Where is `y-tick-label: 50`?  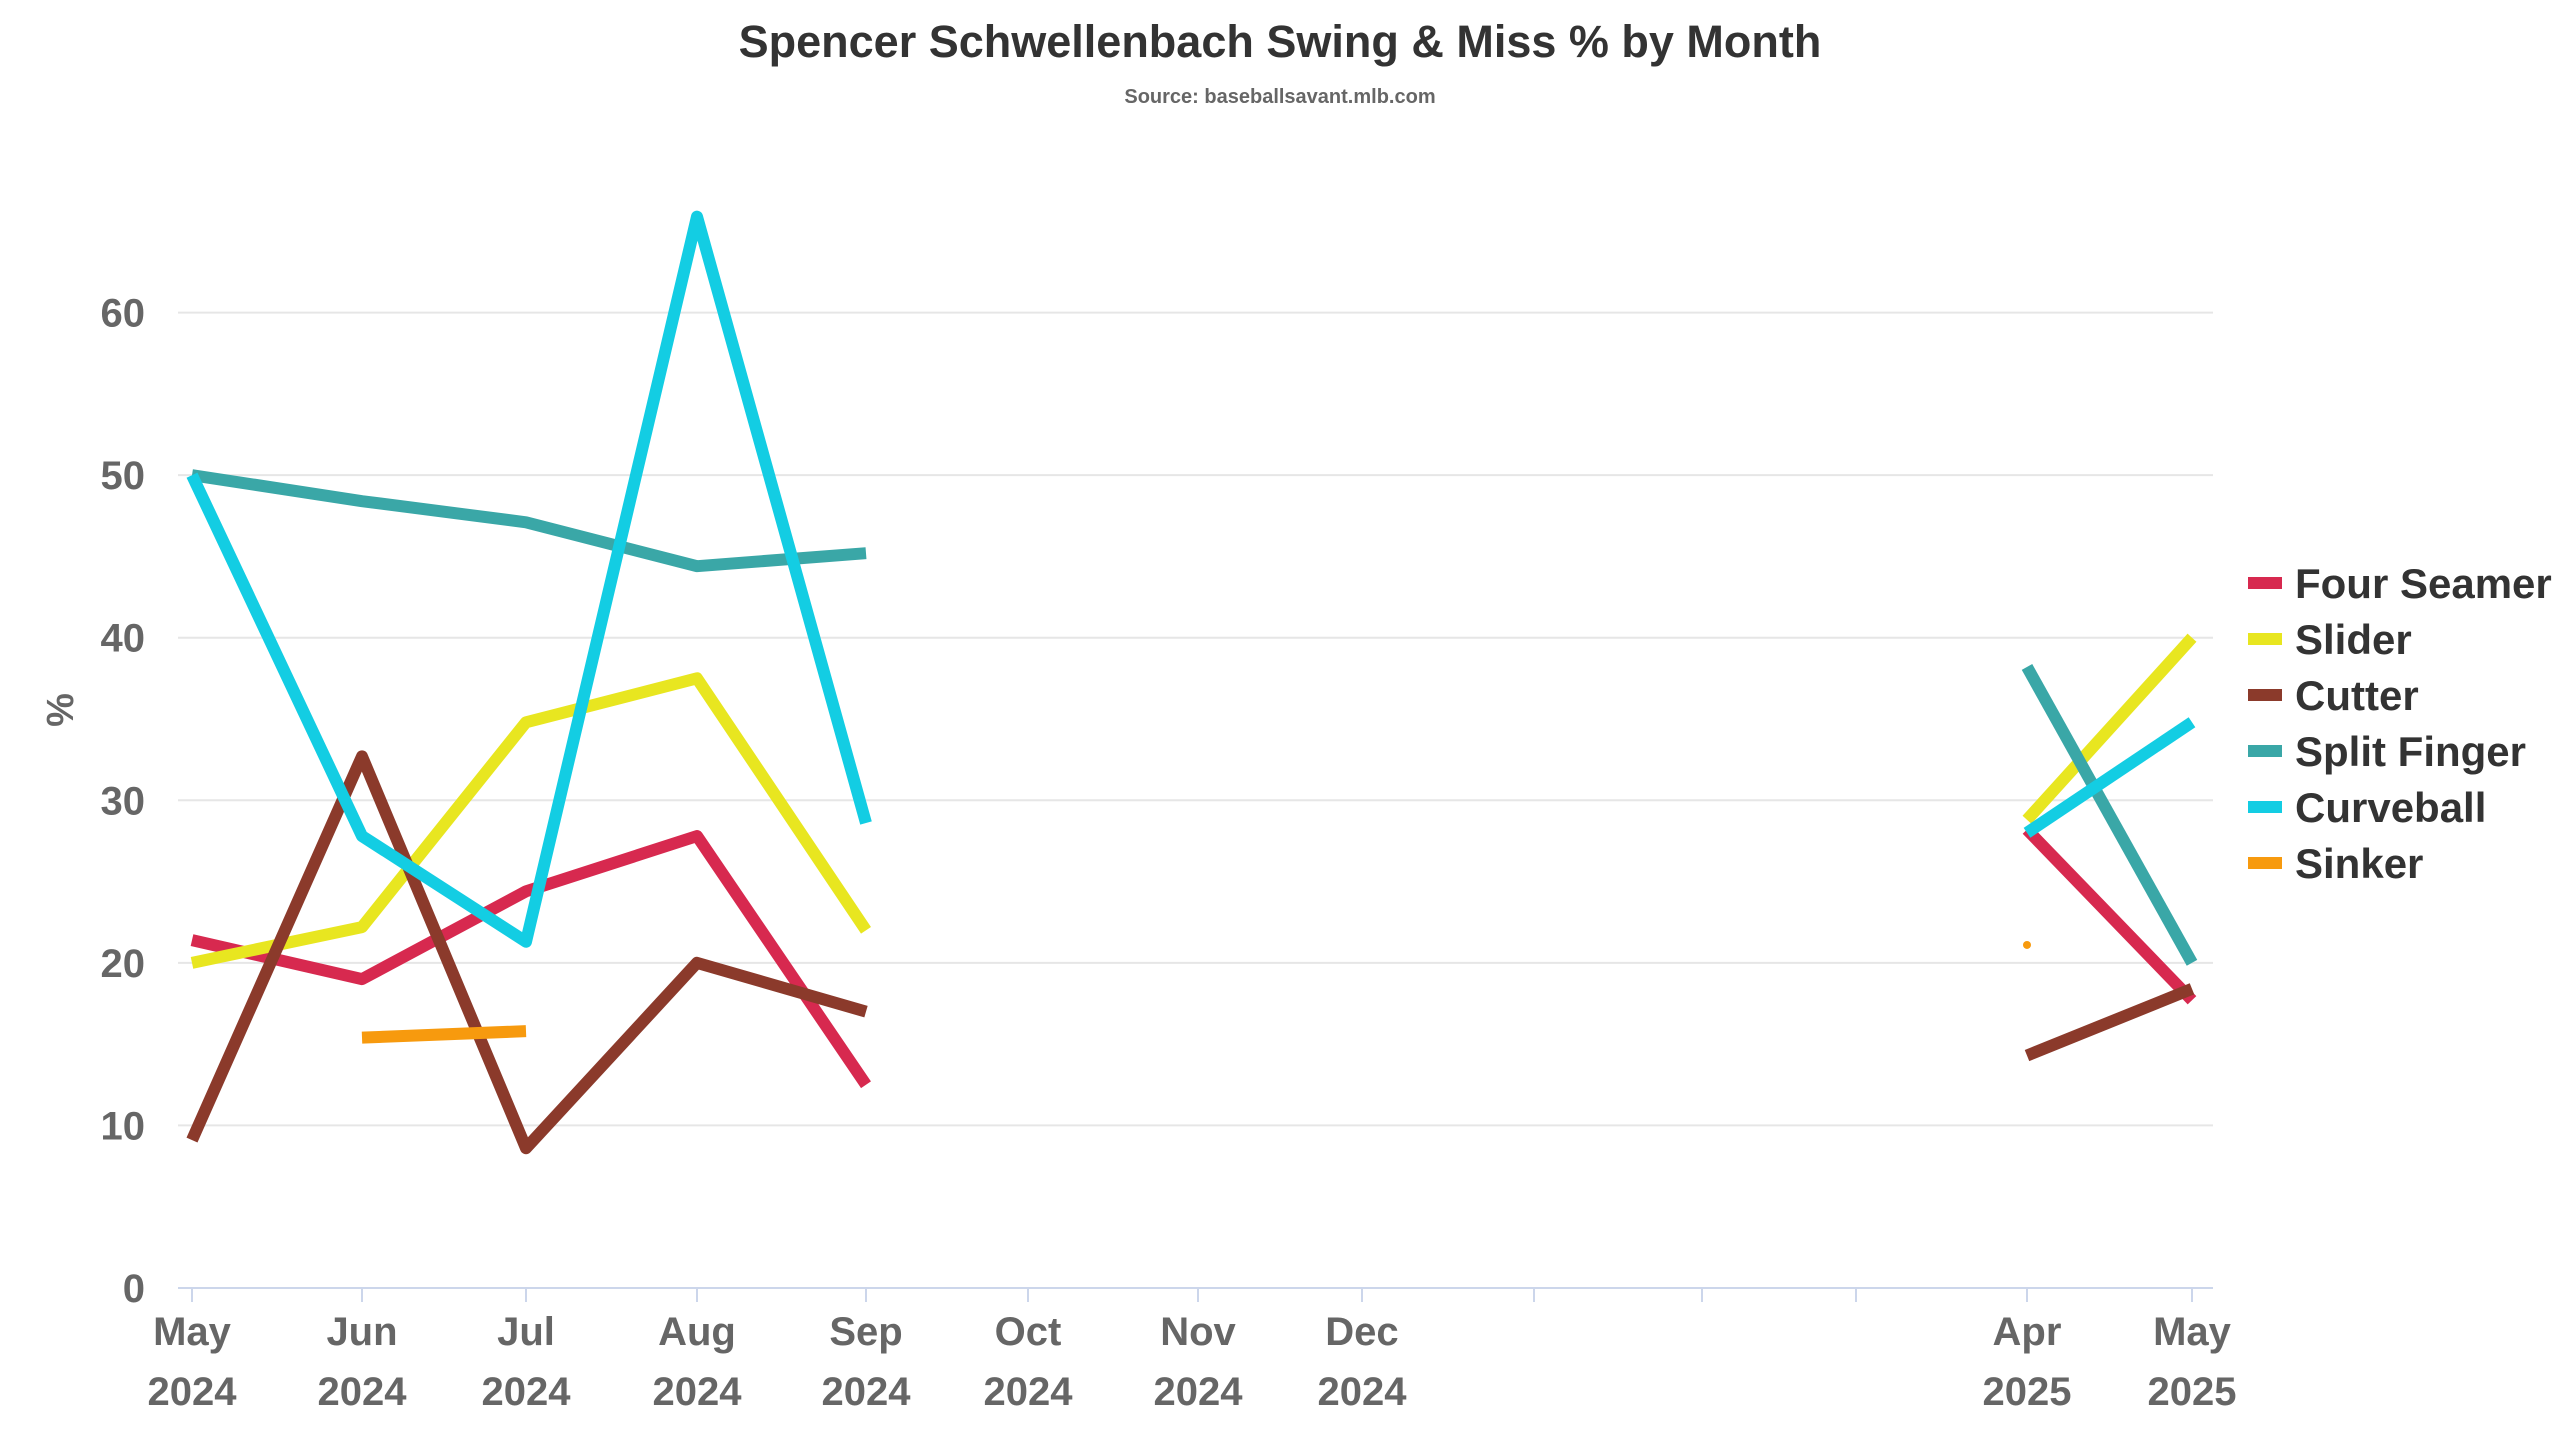 y-tick-label: 50 is located at coordinates (123, 476).